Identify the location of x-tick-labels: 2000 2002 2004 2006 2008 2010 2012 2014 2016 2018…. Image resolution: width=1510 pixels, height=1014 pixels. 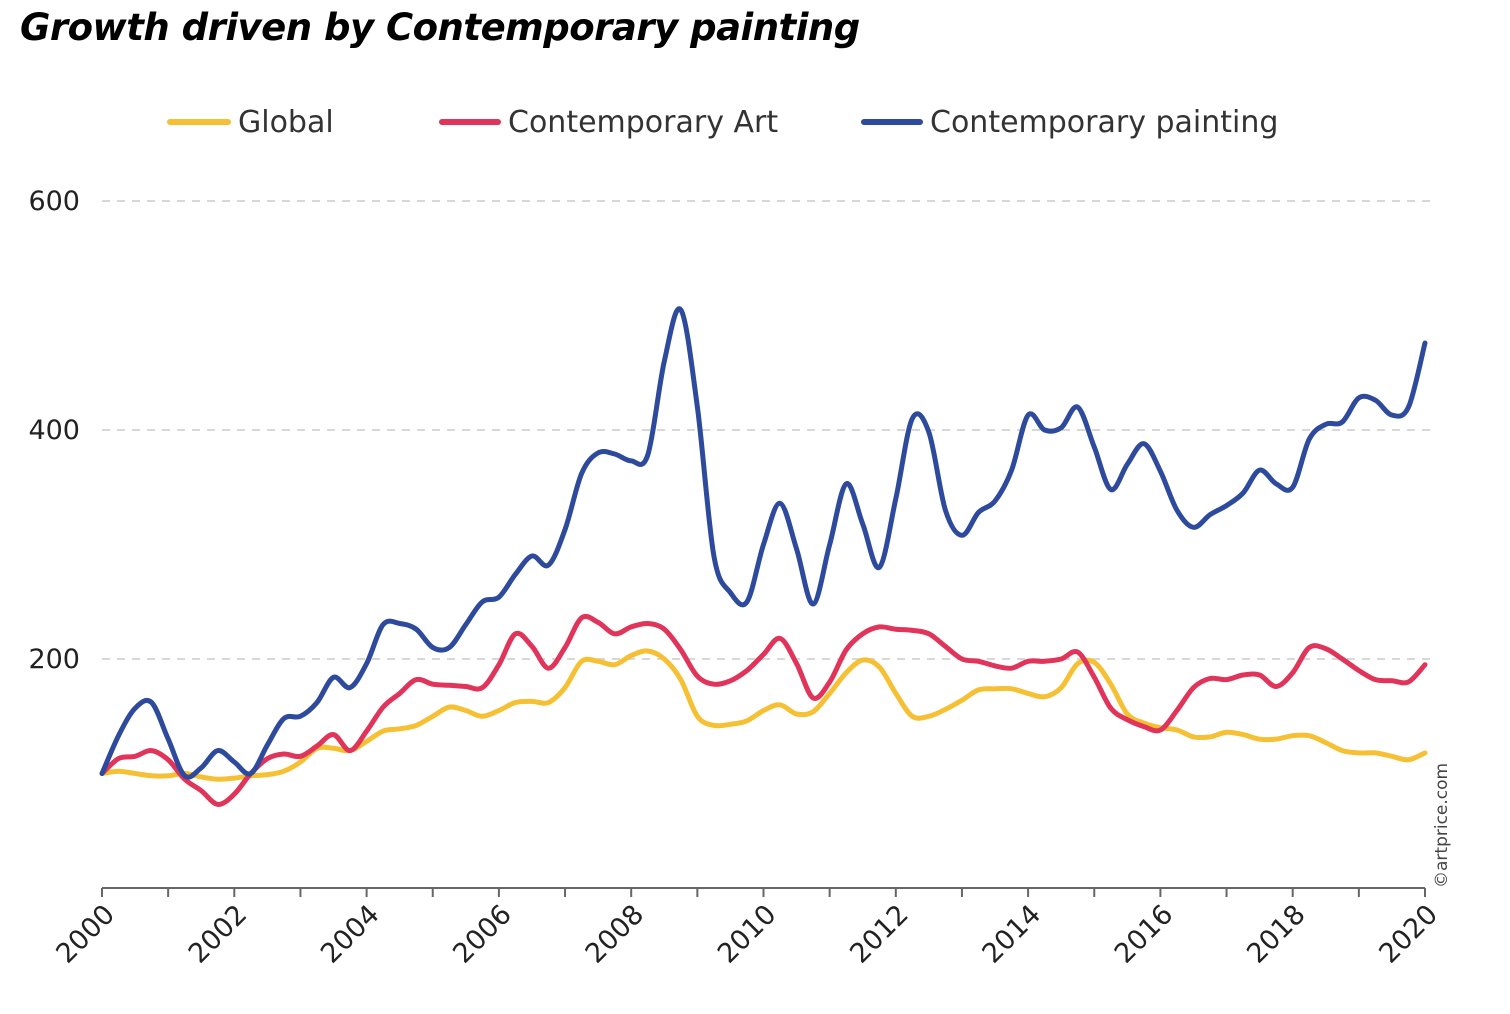
(747, 934).